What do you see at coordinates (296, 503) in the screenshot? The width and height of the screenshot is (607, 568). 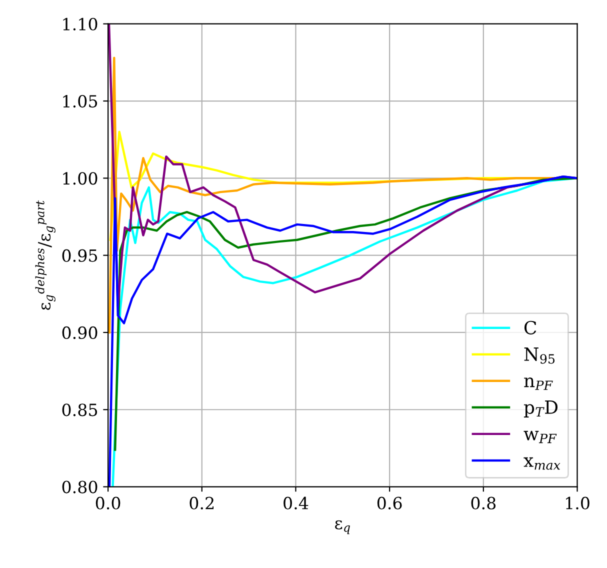 I see `x-tick-label: 0.4` at bounding box center [296, 503].